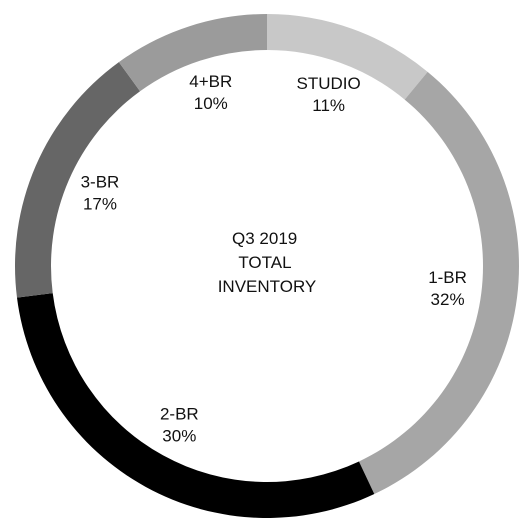  I want to click on slice-category-label: 2-BR, so click(179, 413).